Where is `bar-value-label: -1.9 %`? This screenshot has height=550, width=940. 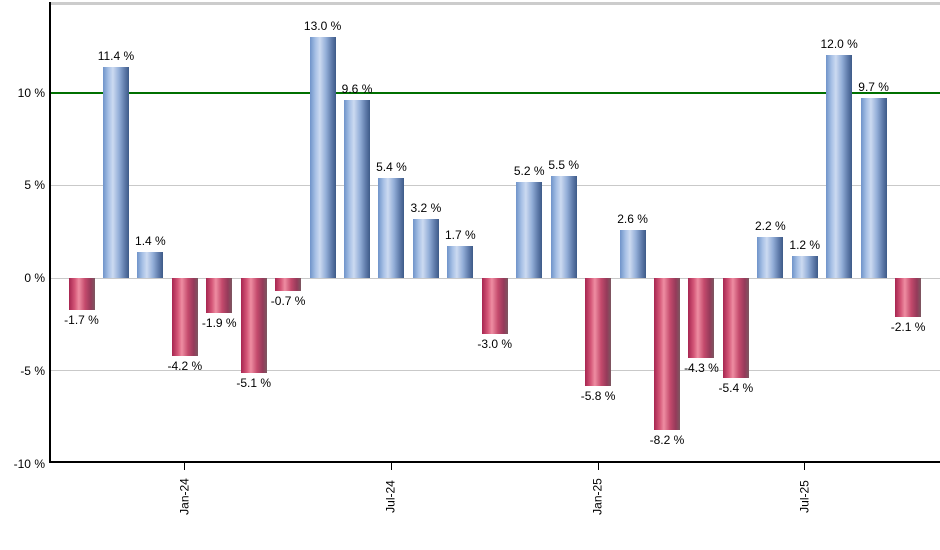
bar-value-label: -1.9 % is located at coordinates (219, 323).